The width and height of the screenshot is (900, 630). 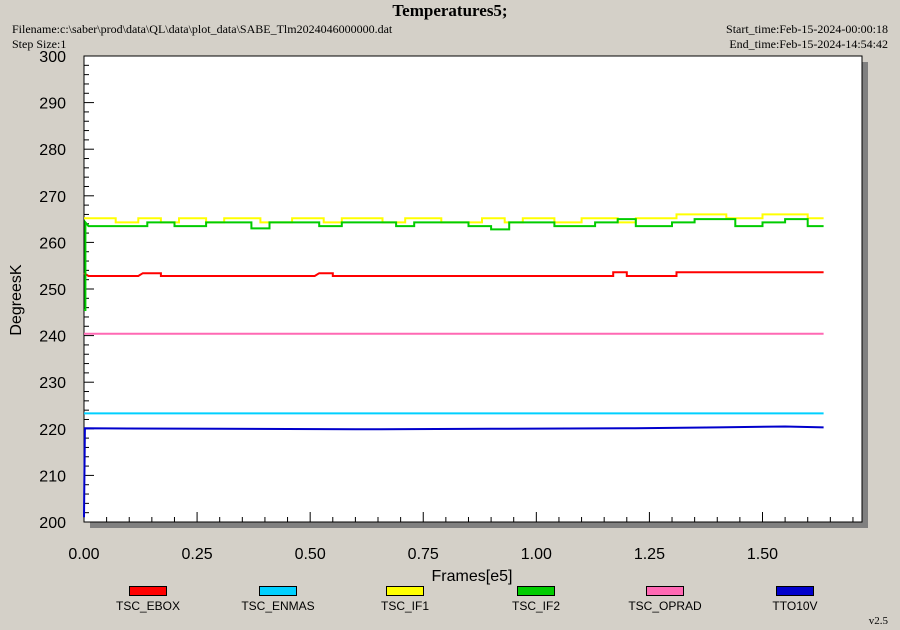 I want to click on x-tick-label: 0.25, so click(x=197, y=554).